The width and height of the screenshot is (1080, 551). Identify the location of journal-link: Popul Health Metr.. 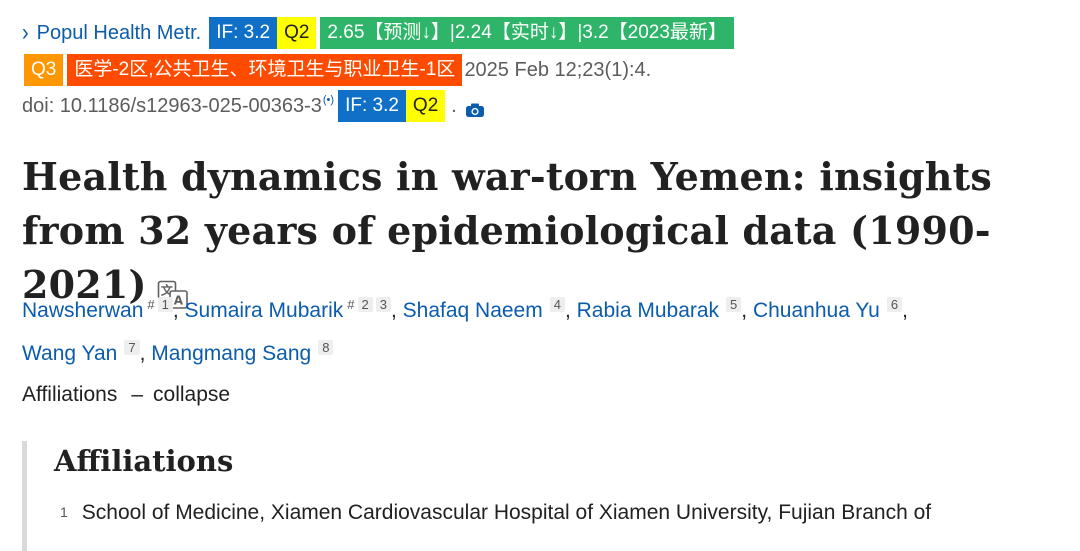
(119, 32).